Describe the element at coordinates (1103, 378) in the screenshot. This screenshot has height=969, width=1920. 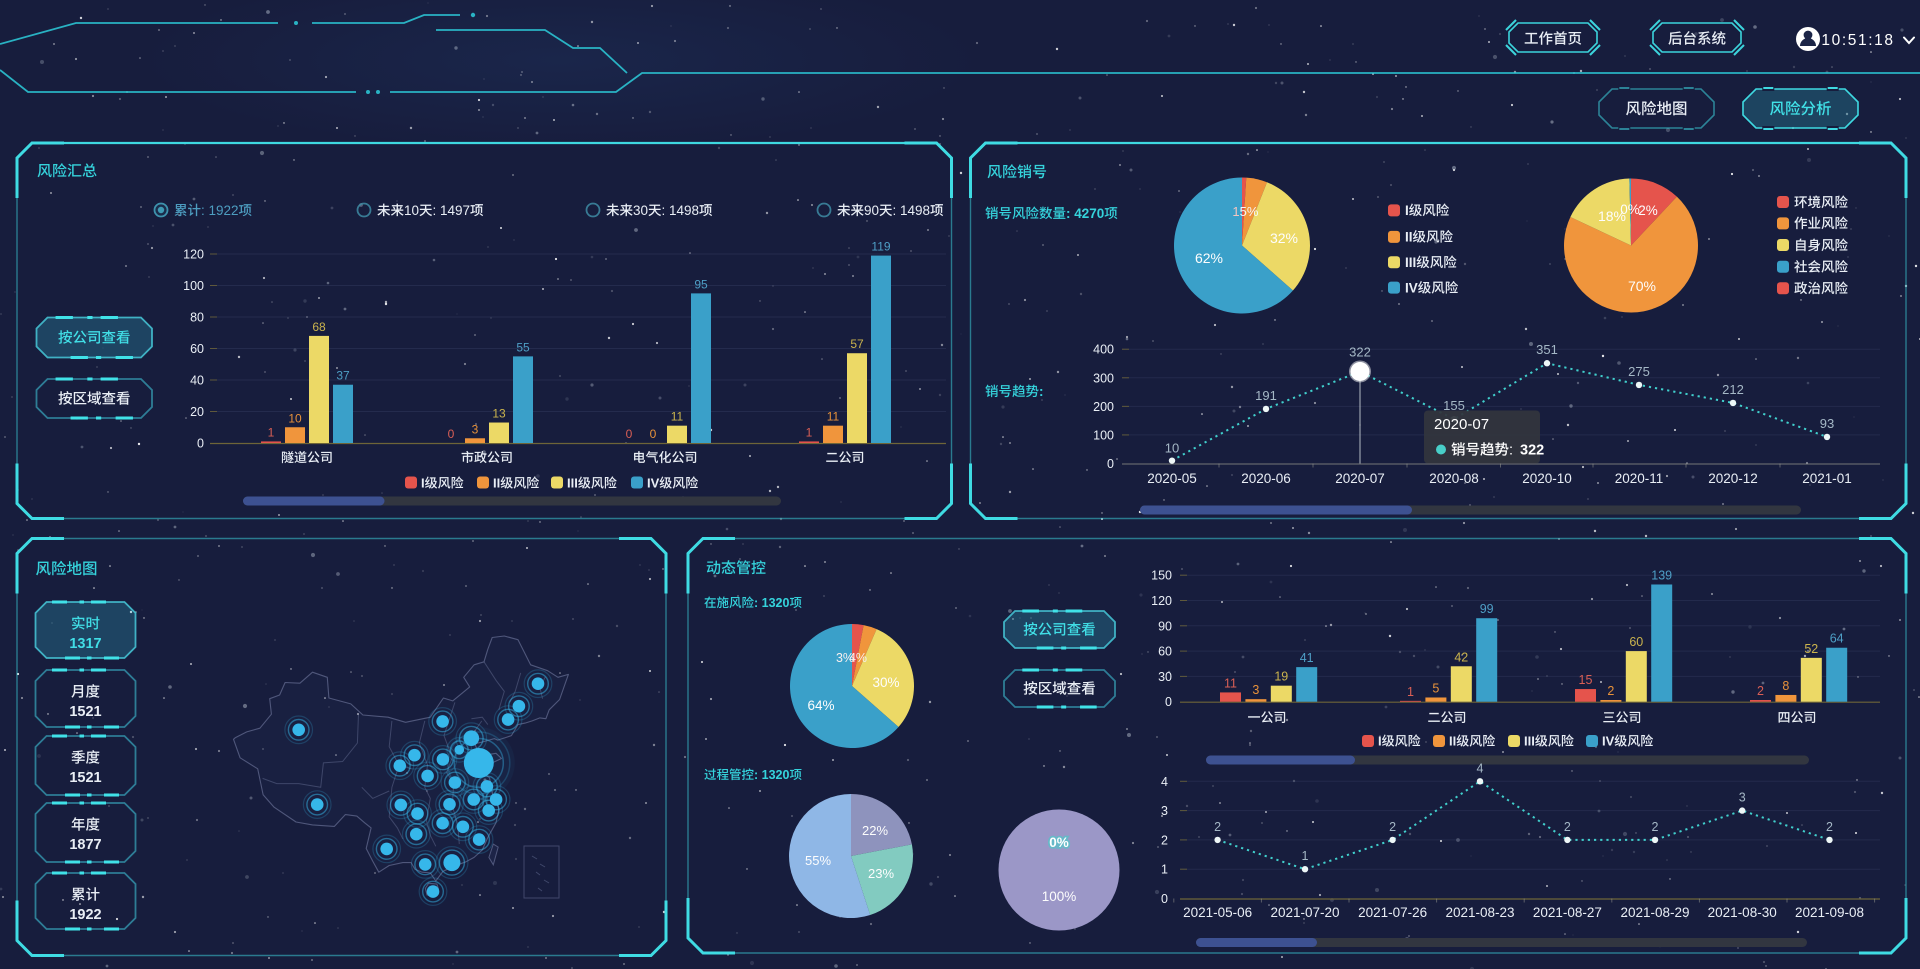
I see `svg-text: 300` at that location.